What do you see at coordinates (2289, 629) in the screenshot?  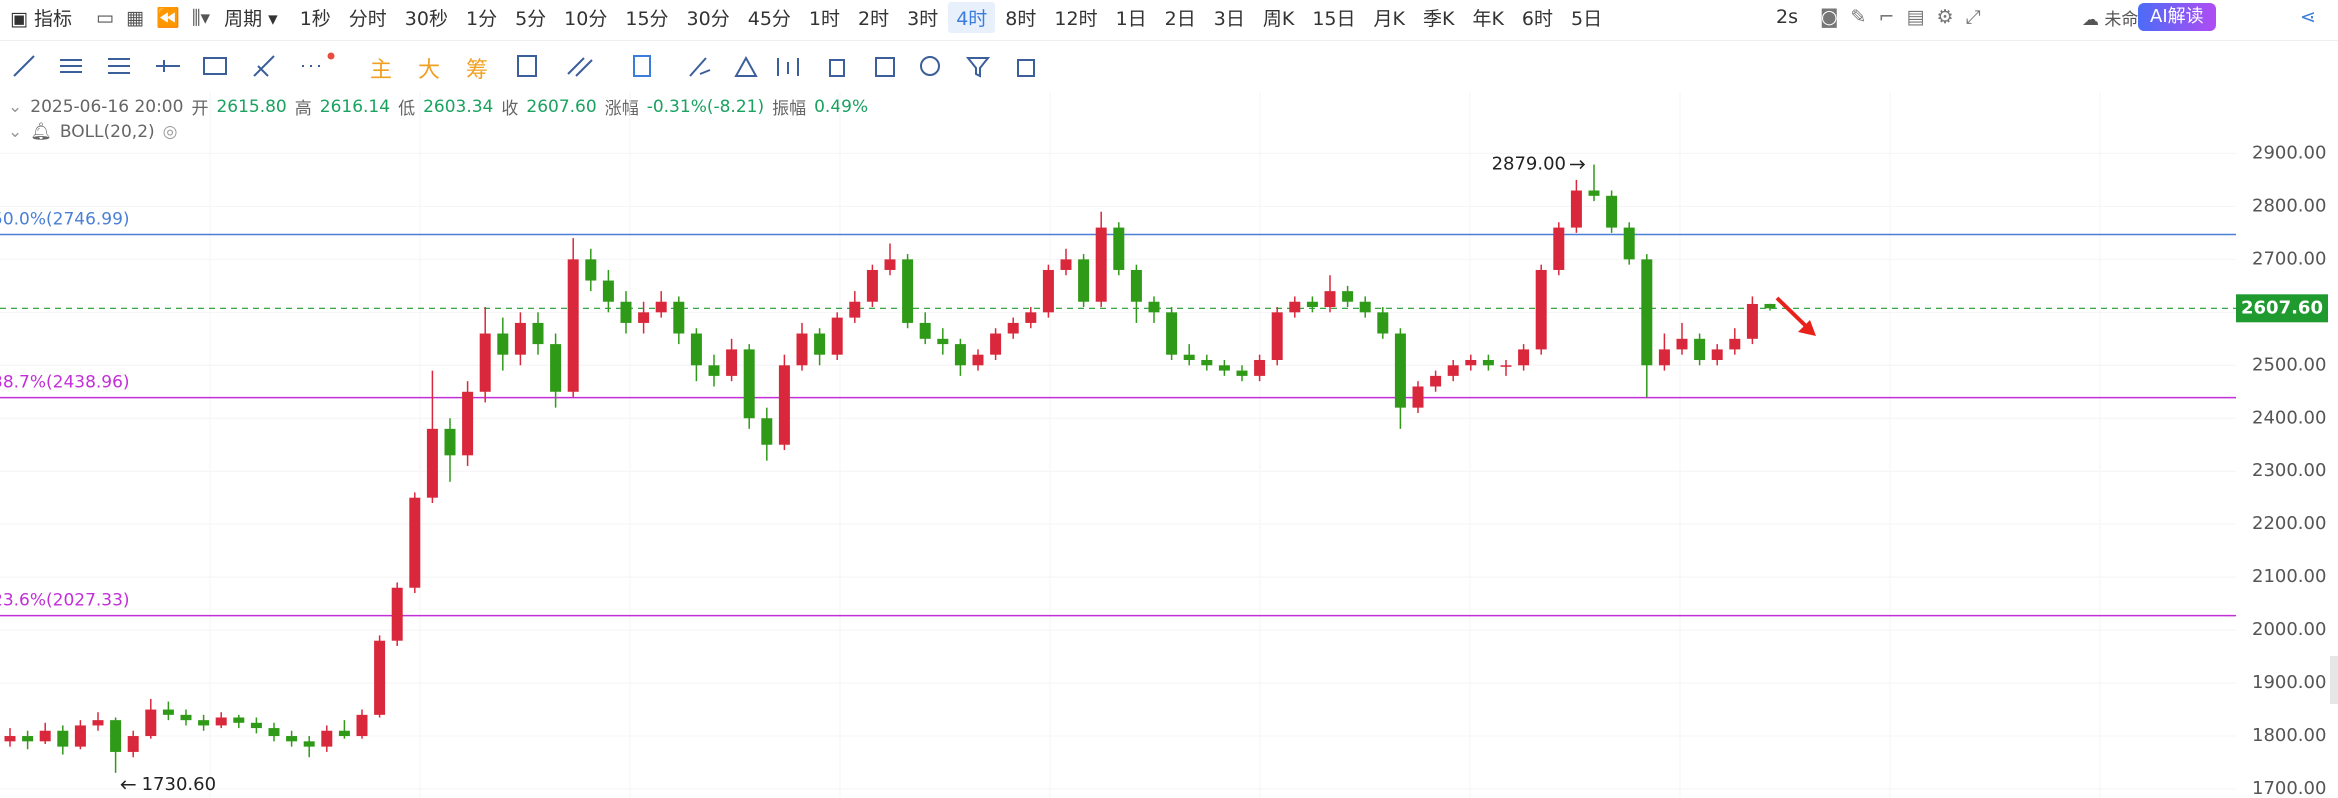 I see `y-tick-label: 2000.00` at bounding box center [2289, 629].